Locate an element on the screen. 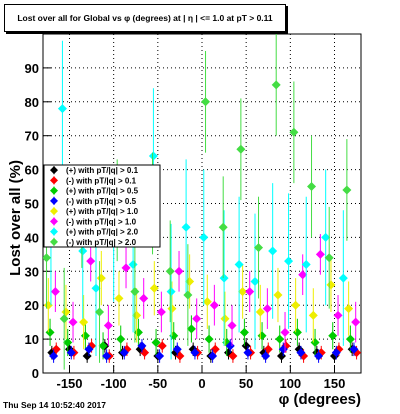 This screenshot has height=414, width=400. legend-box is located at coordinates (102, 206).